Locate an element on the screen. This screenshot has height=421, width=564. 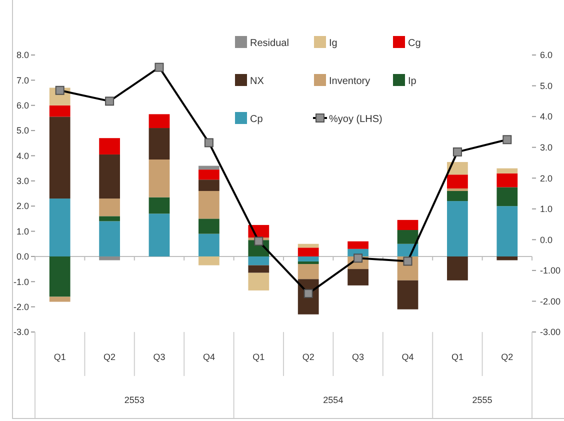
y2-tick-label: 2.0 is located at coordinates (546, 178).